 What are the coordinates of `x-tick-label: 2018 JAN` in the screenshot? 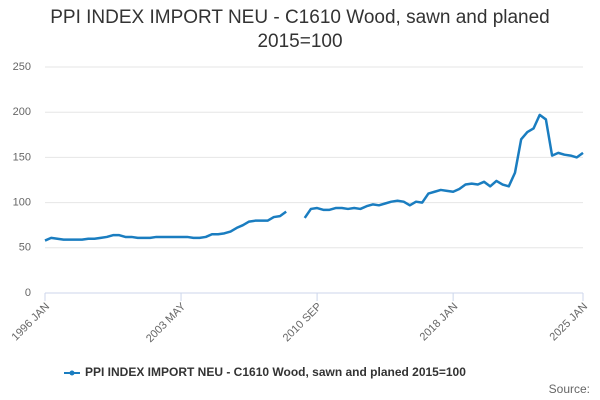 It's located at (439, 322).